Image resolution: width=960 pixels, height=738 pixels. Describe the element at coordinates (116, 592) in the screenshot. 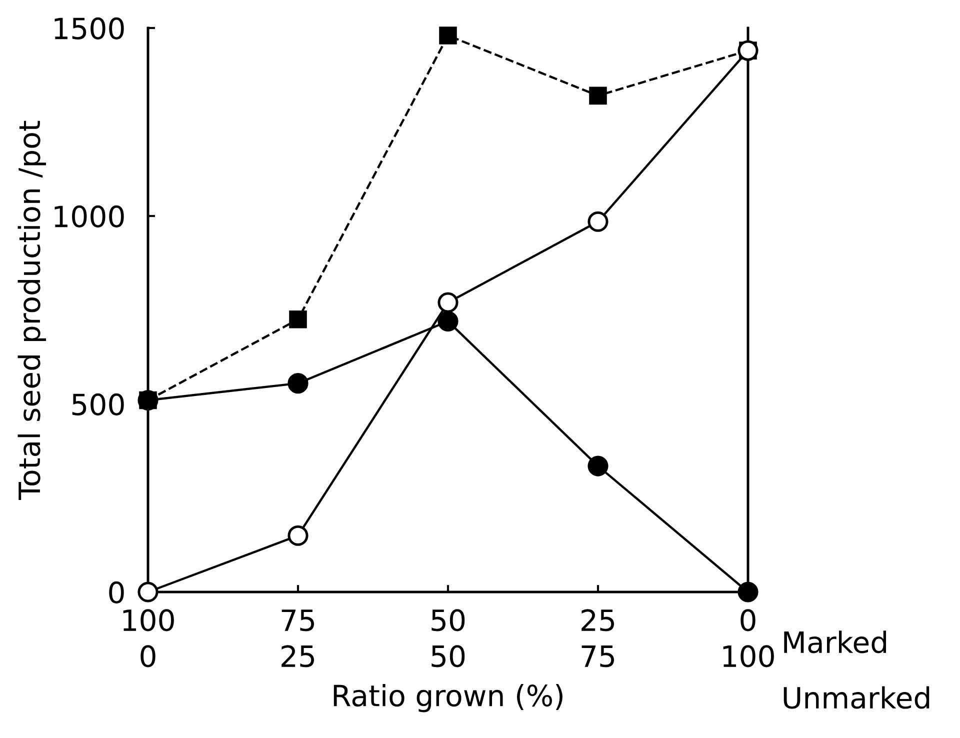

I see `y-tick-label: 0` at that location.